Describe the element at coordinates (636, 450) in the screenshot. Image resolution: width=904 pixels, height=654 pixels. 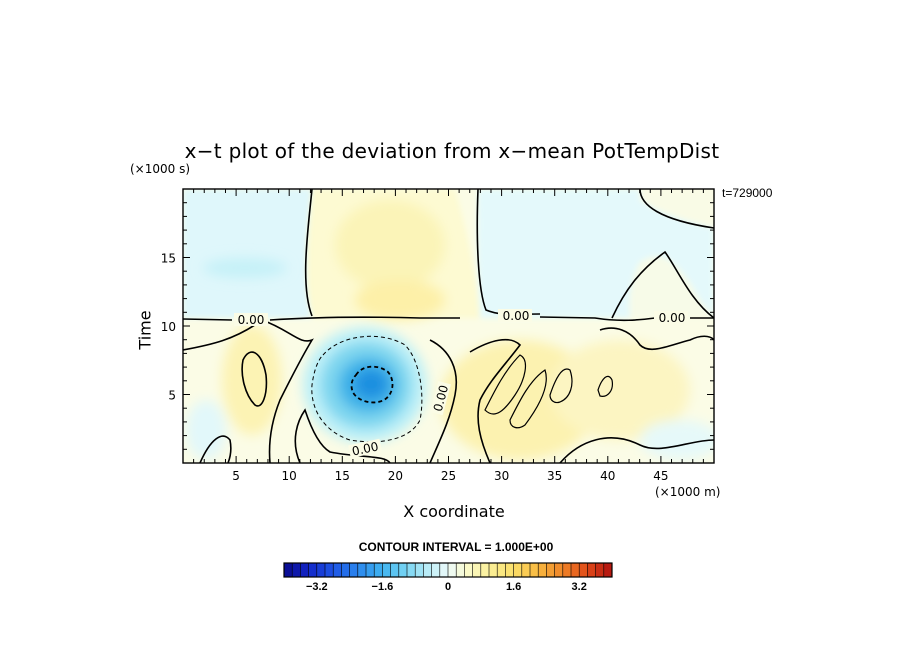
I see `contour-zero-lower-right` at that location.